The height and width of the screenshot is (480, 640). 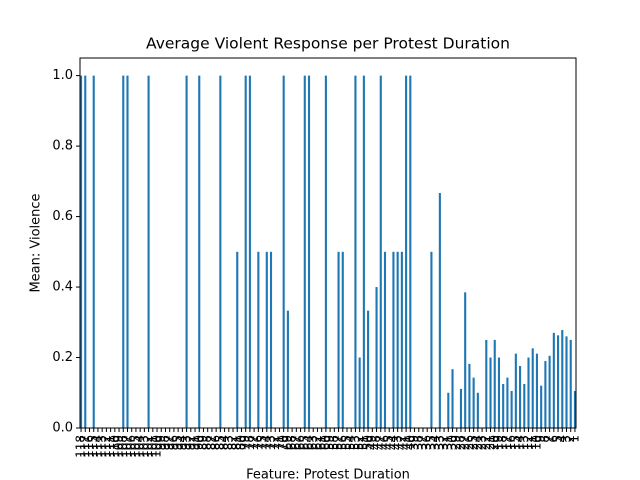 What do you see at coordinates (182, 442) in the screenshot?
I see `x-tick-label: 94` at bounding box center [182, 442].